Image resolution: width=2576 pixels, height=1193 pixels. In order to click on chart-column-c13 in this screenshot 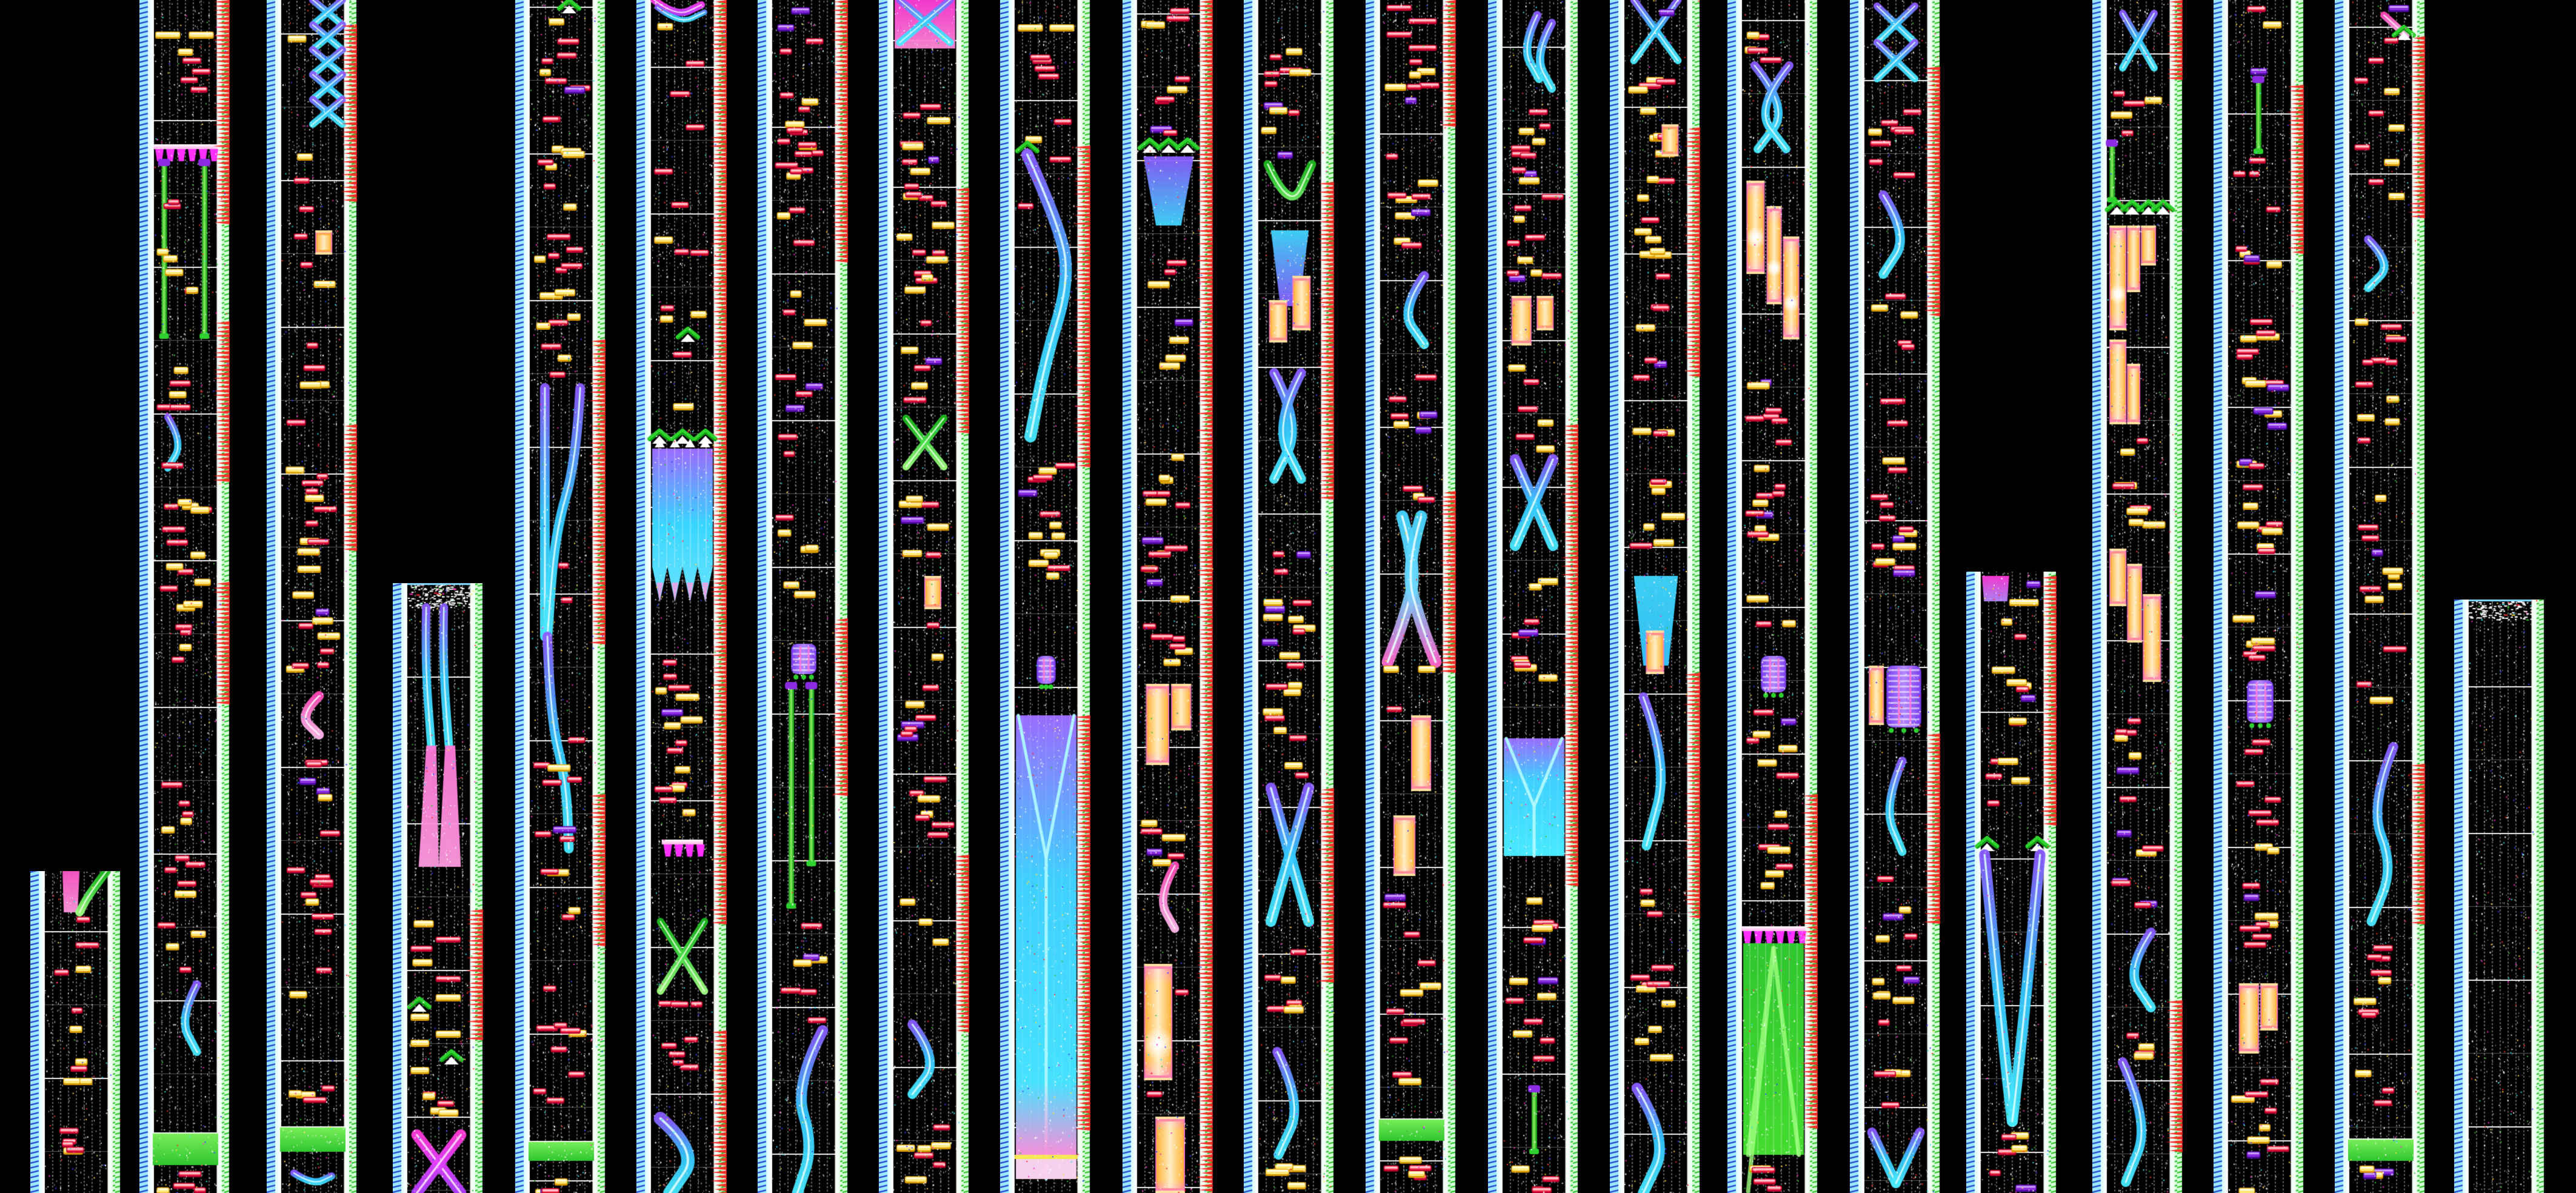, I will do `click(1534, 596)`.